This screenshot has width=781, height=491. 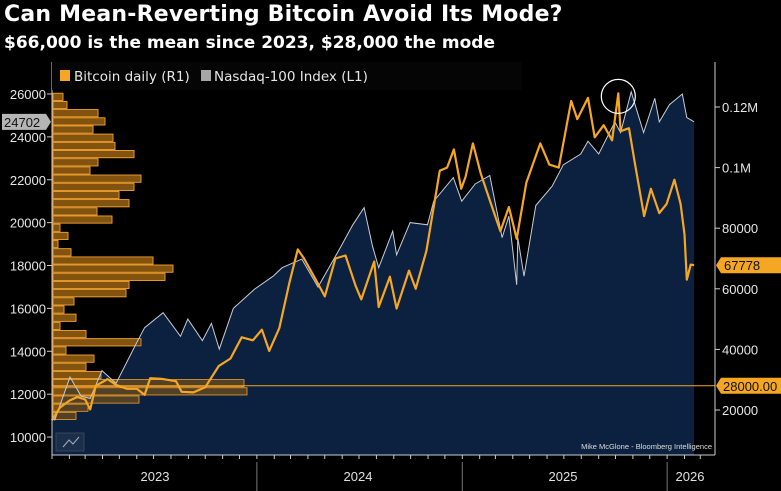 What do you see at coordinates (132, 77) in the screenshot?
I see `legend-label-bitcoin: Bitcoin daily (R1)` at bounding box center [132, 77].